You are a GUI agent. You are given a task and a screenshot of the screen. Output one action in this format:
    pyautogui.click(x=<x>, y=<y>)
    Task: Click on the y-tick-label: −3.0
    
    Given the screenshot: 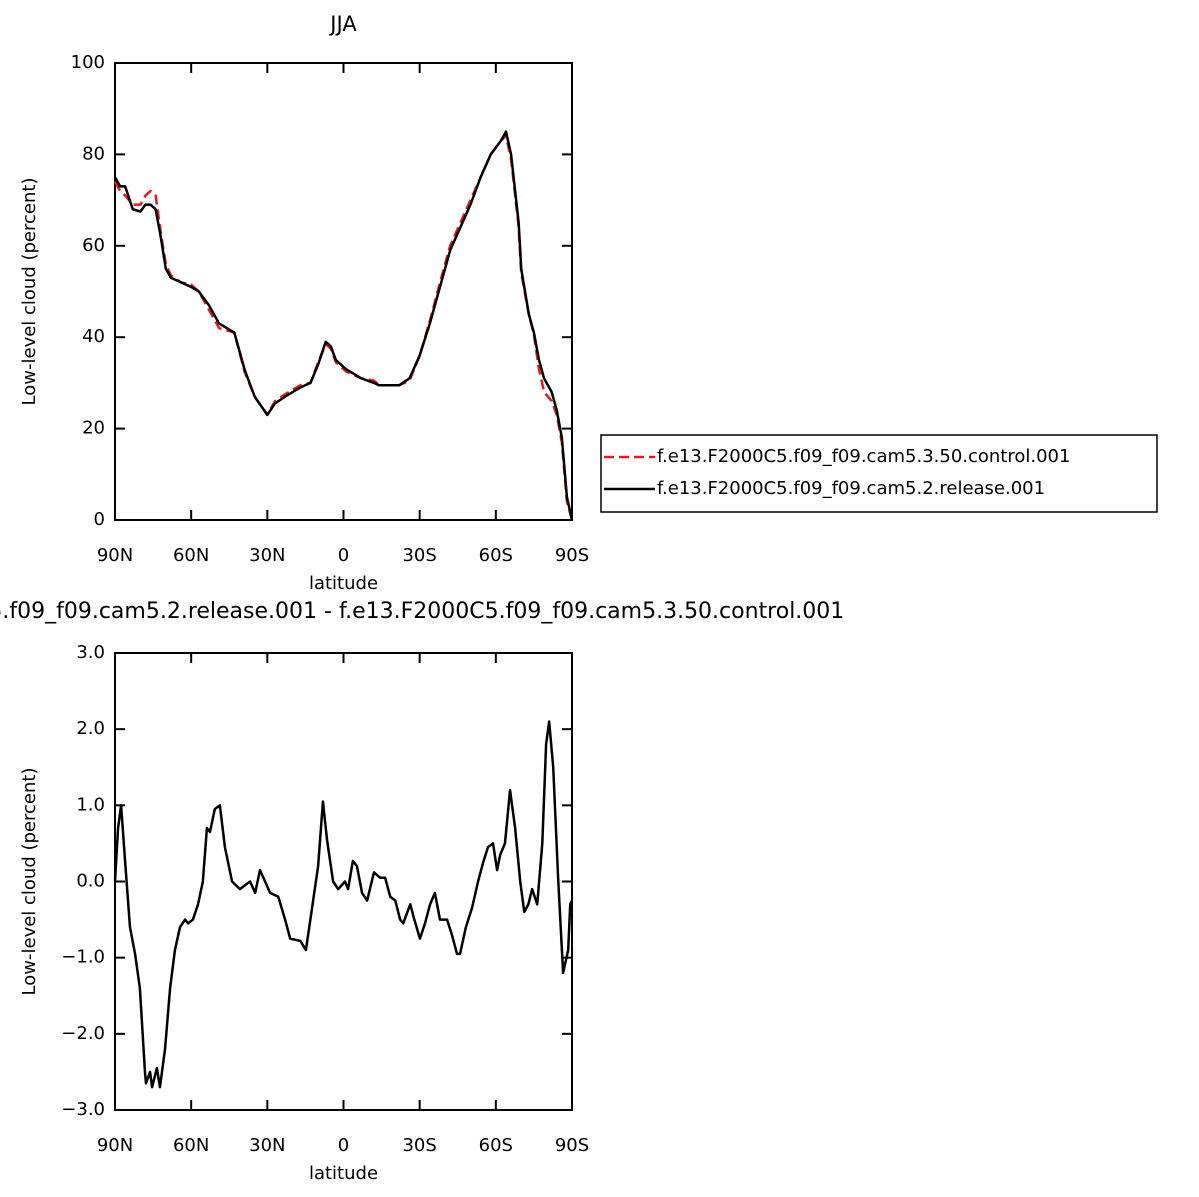 What is the action you would take?
    pyautogui.click(x=83, y=1109)
    